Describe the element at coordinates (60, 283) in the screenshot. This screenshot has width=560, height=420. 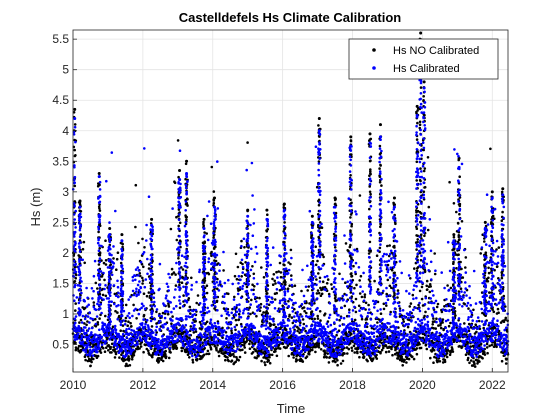
I see `y-tick-label: 1.5` at that location.